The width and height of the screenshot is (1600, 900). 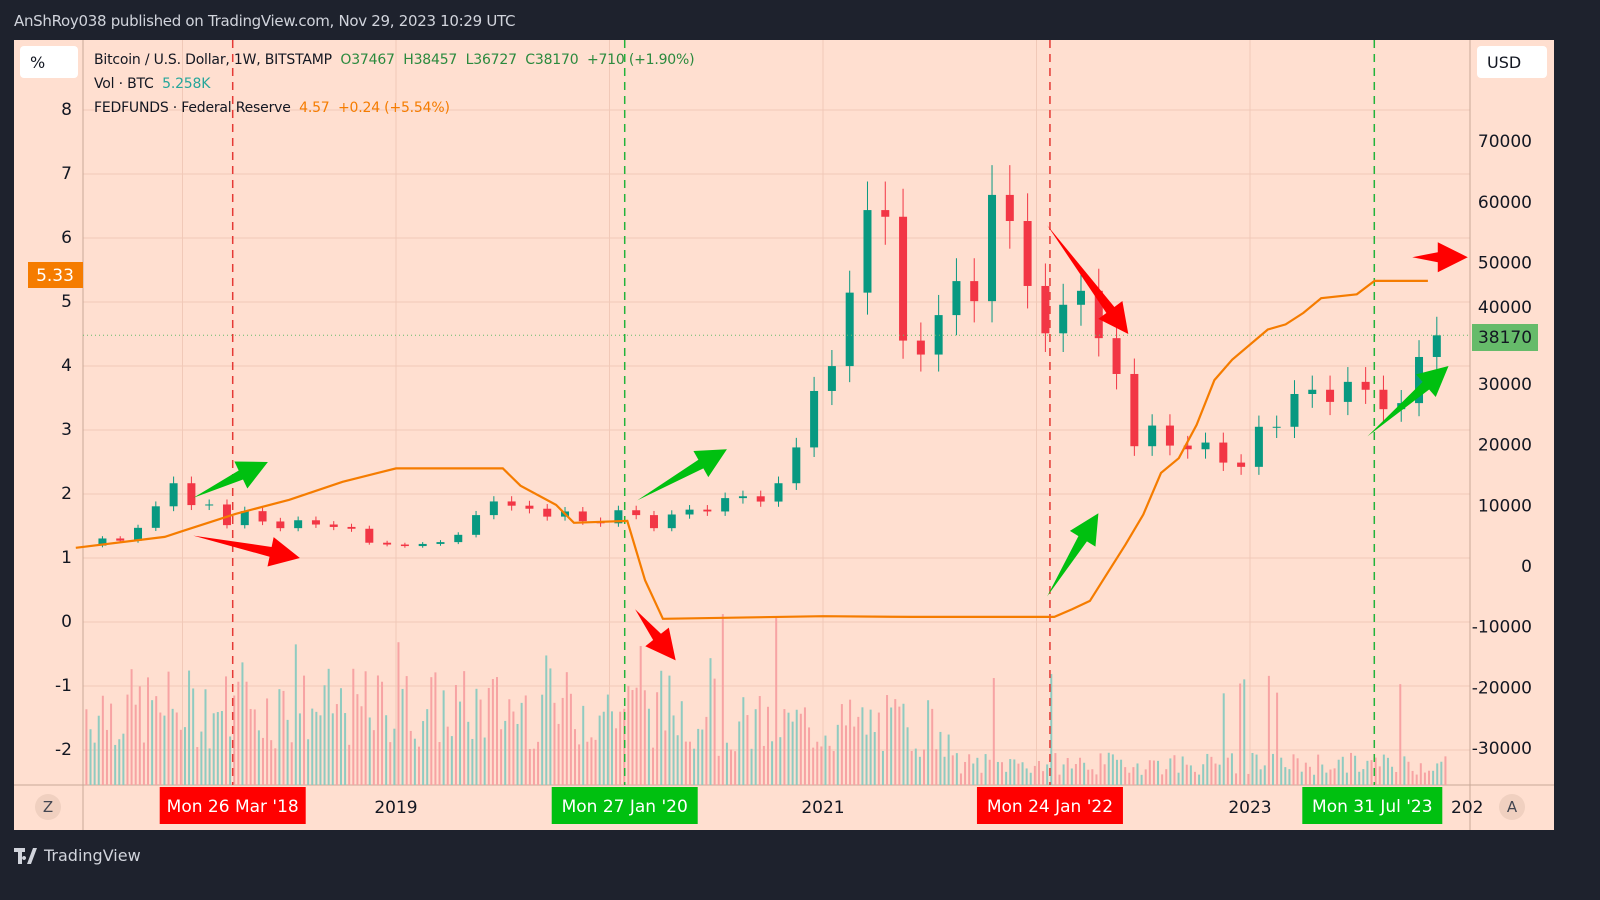 I want to click on right-axis-tick-label: -20000, so click(x=1502, y=688).